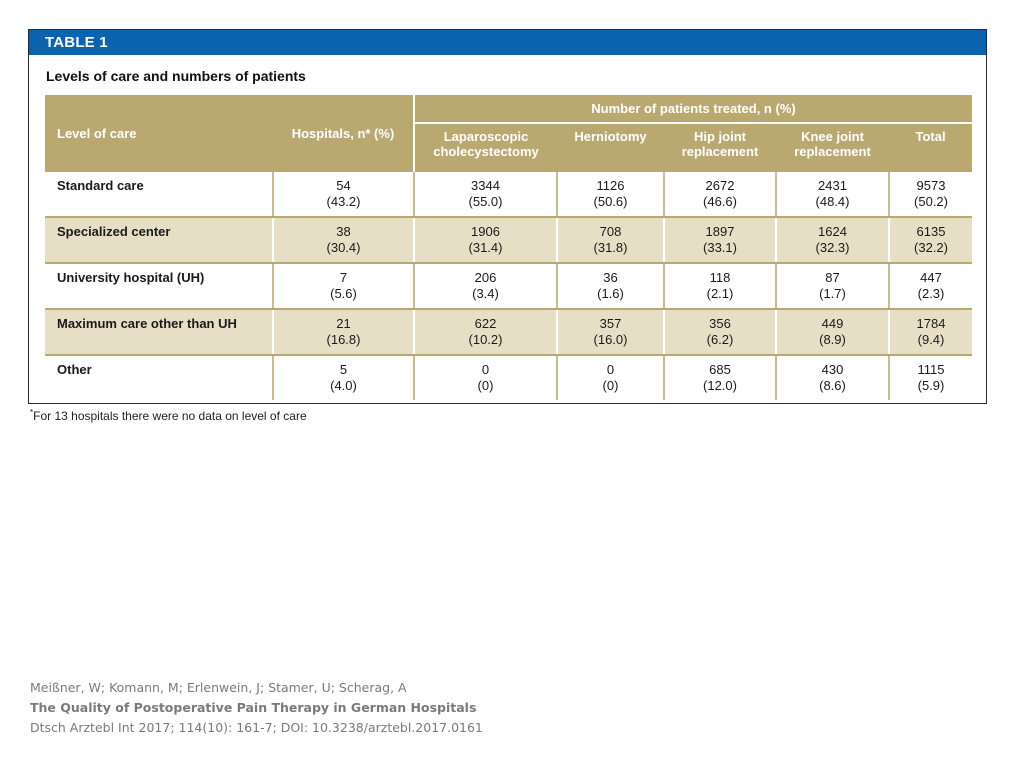 The image size is (1024, 768). Describe the element at coordinates (485, 147) in the screenshot. I see `header-laparoscopic: Laparoscopic cholecystectomy` at that location.